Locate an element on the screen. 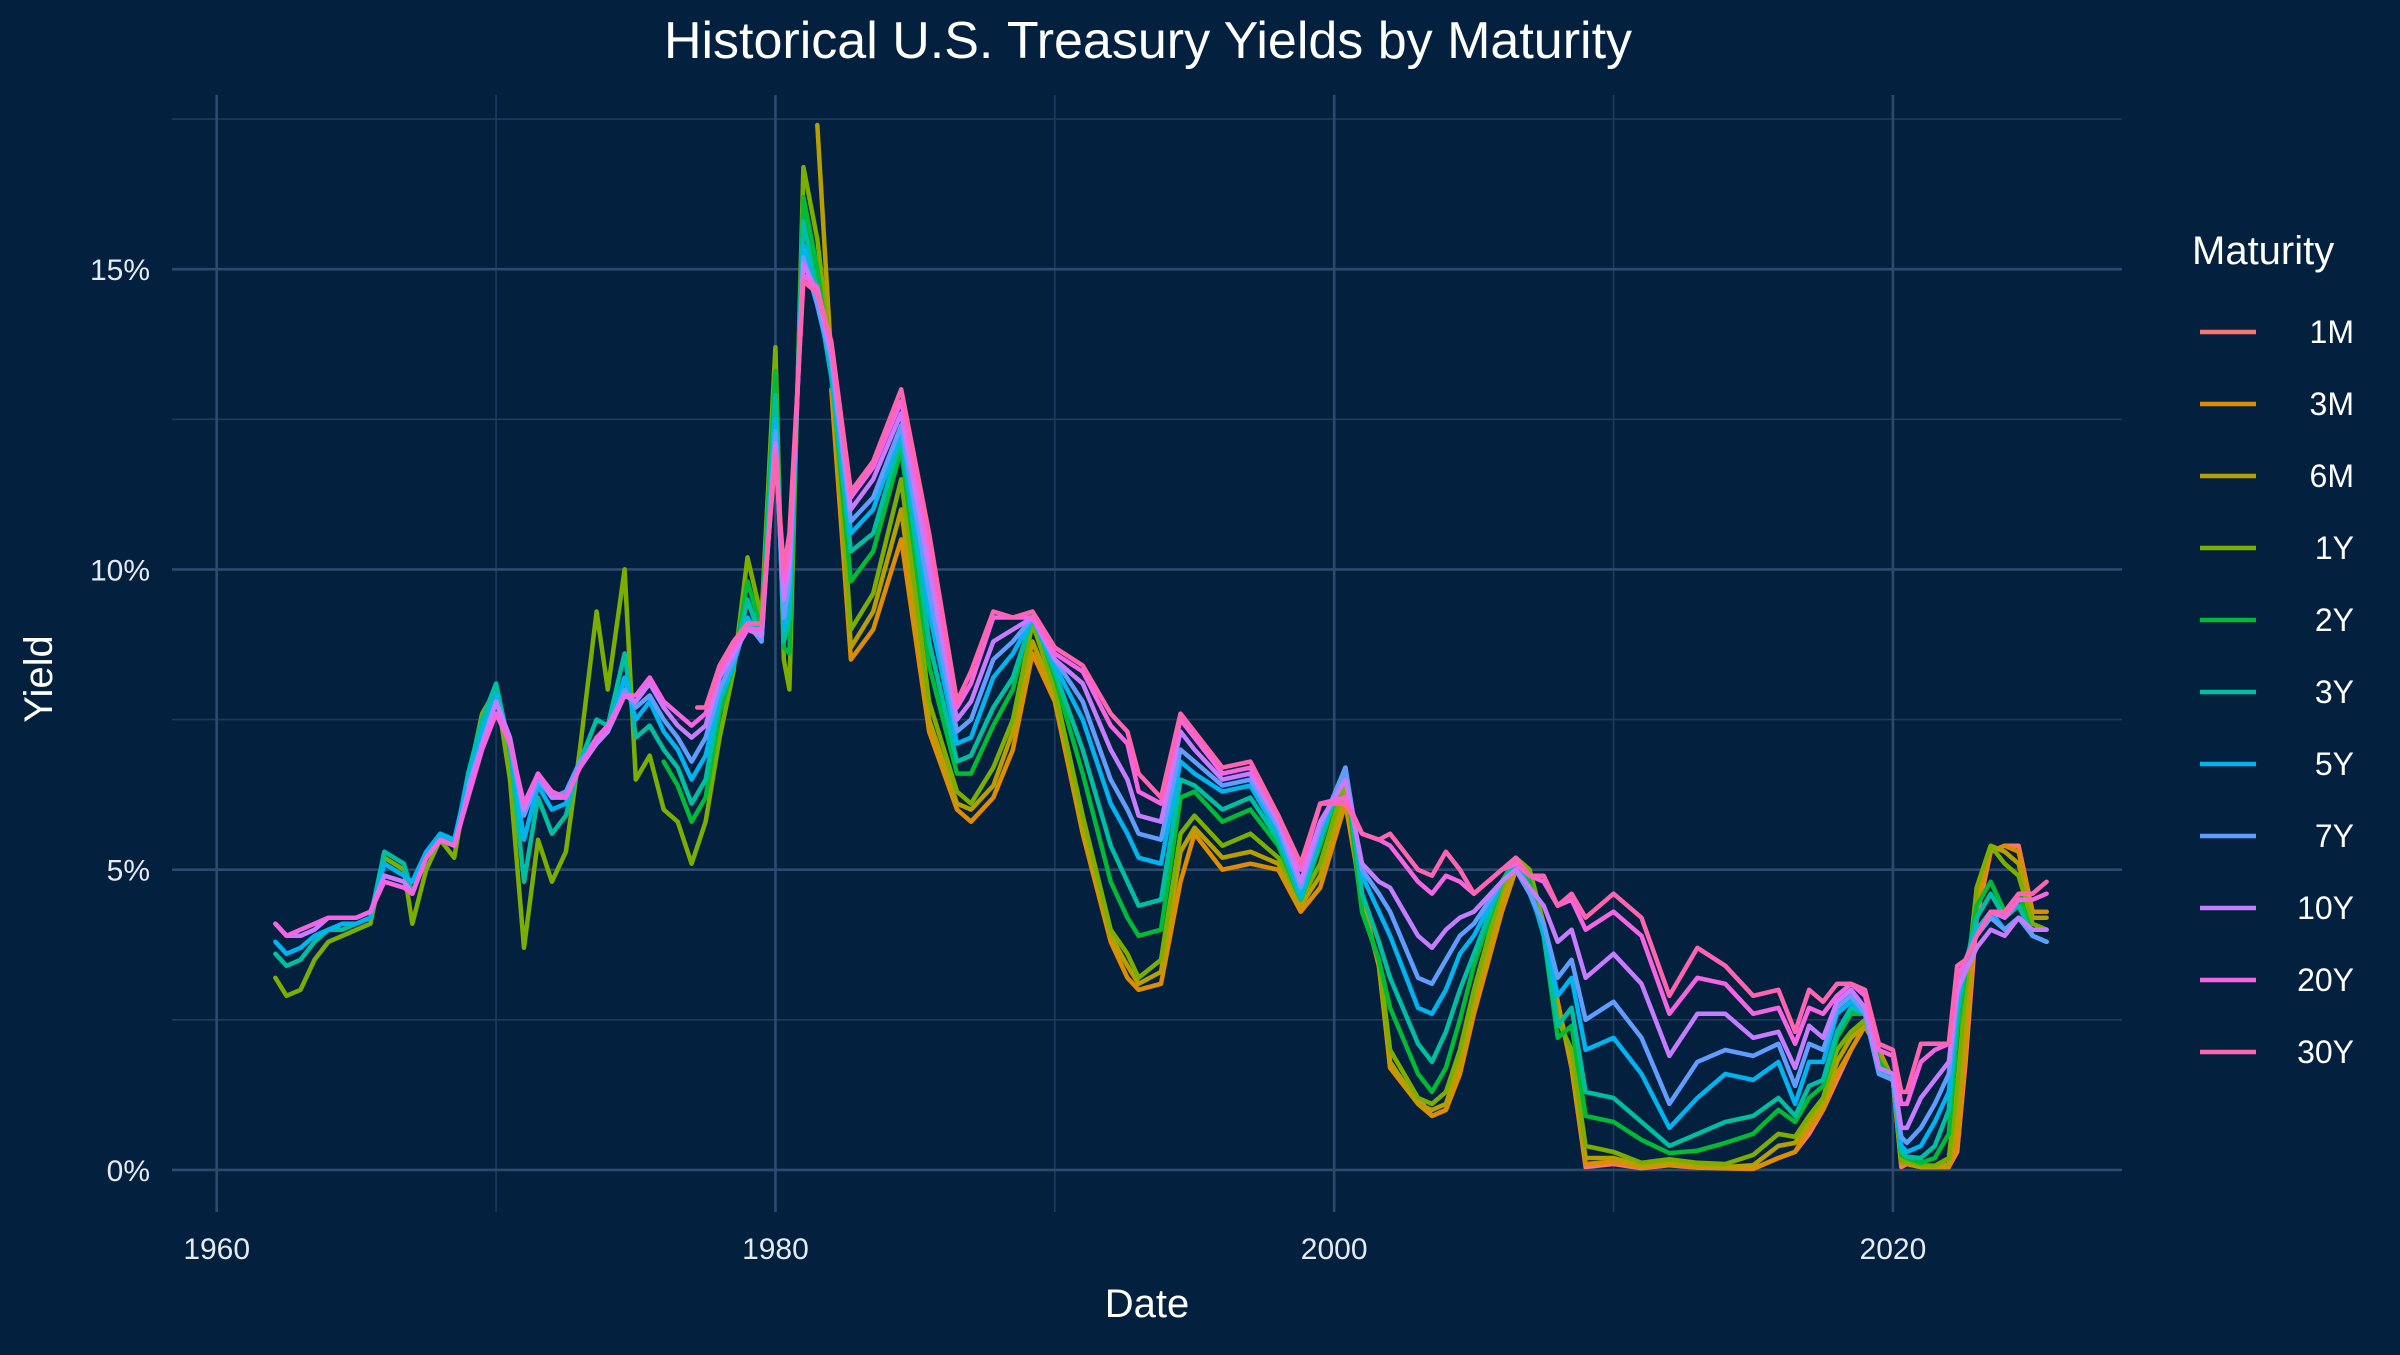  legend-label-5y: 5Y is located at coordinates (2334, 764).